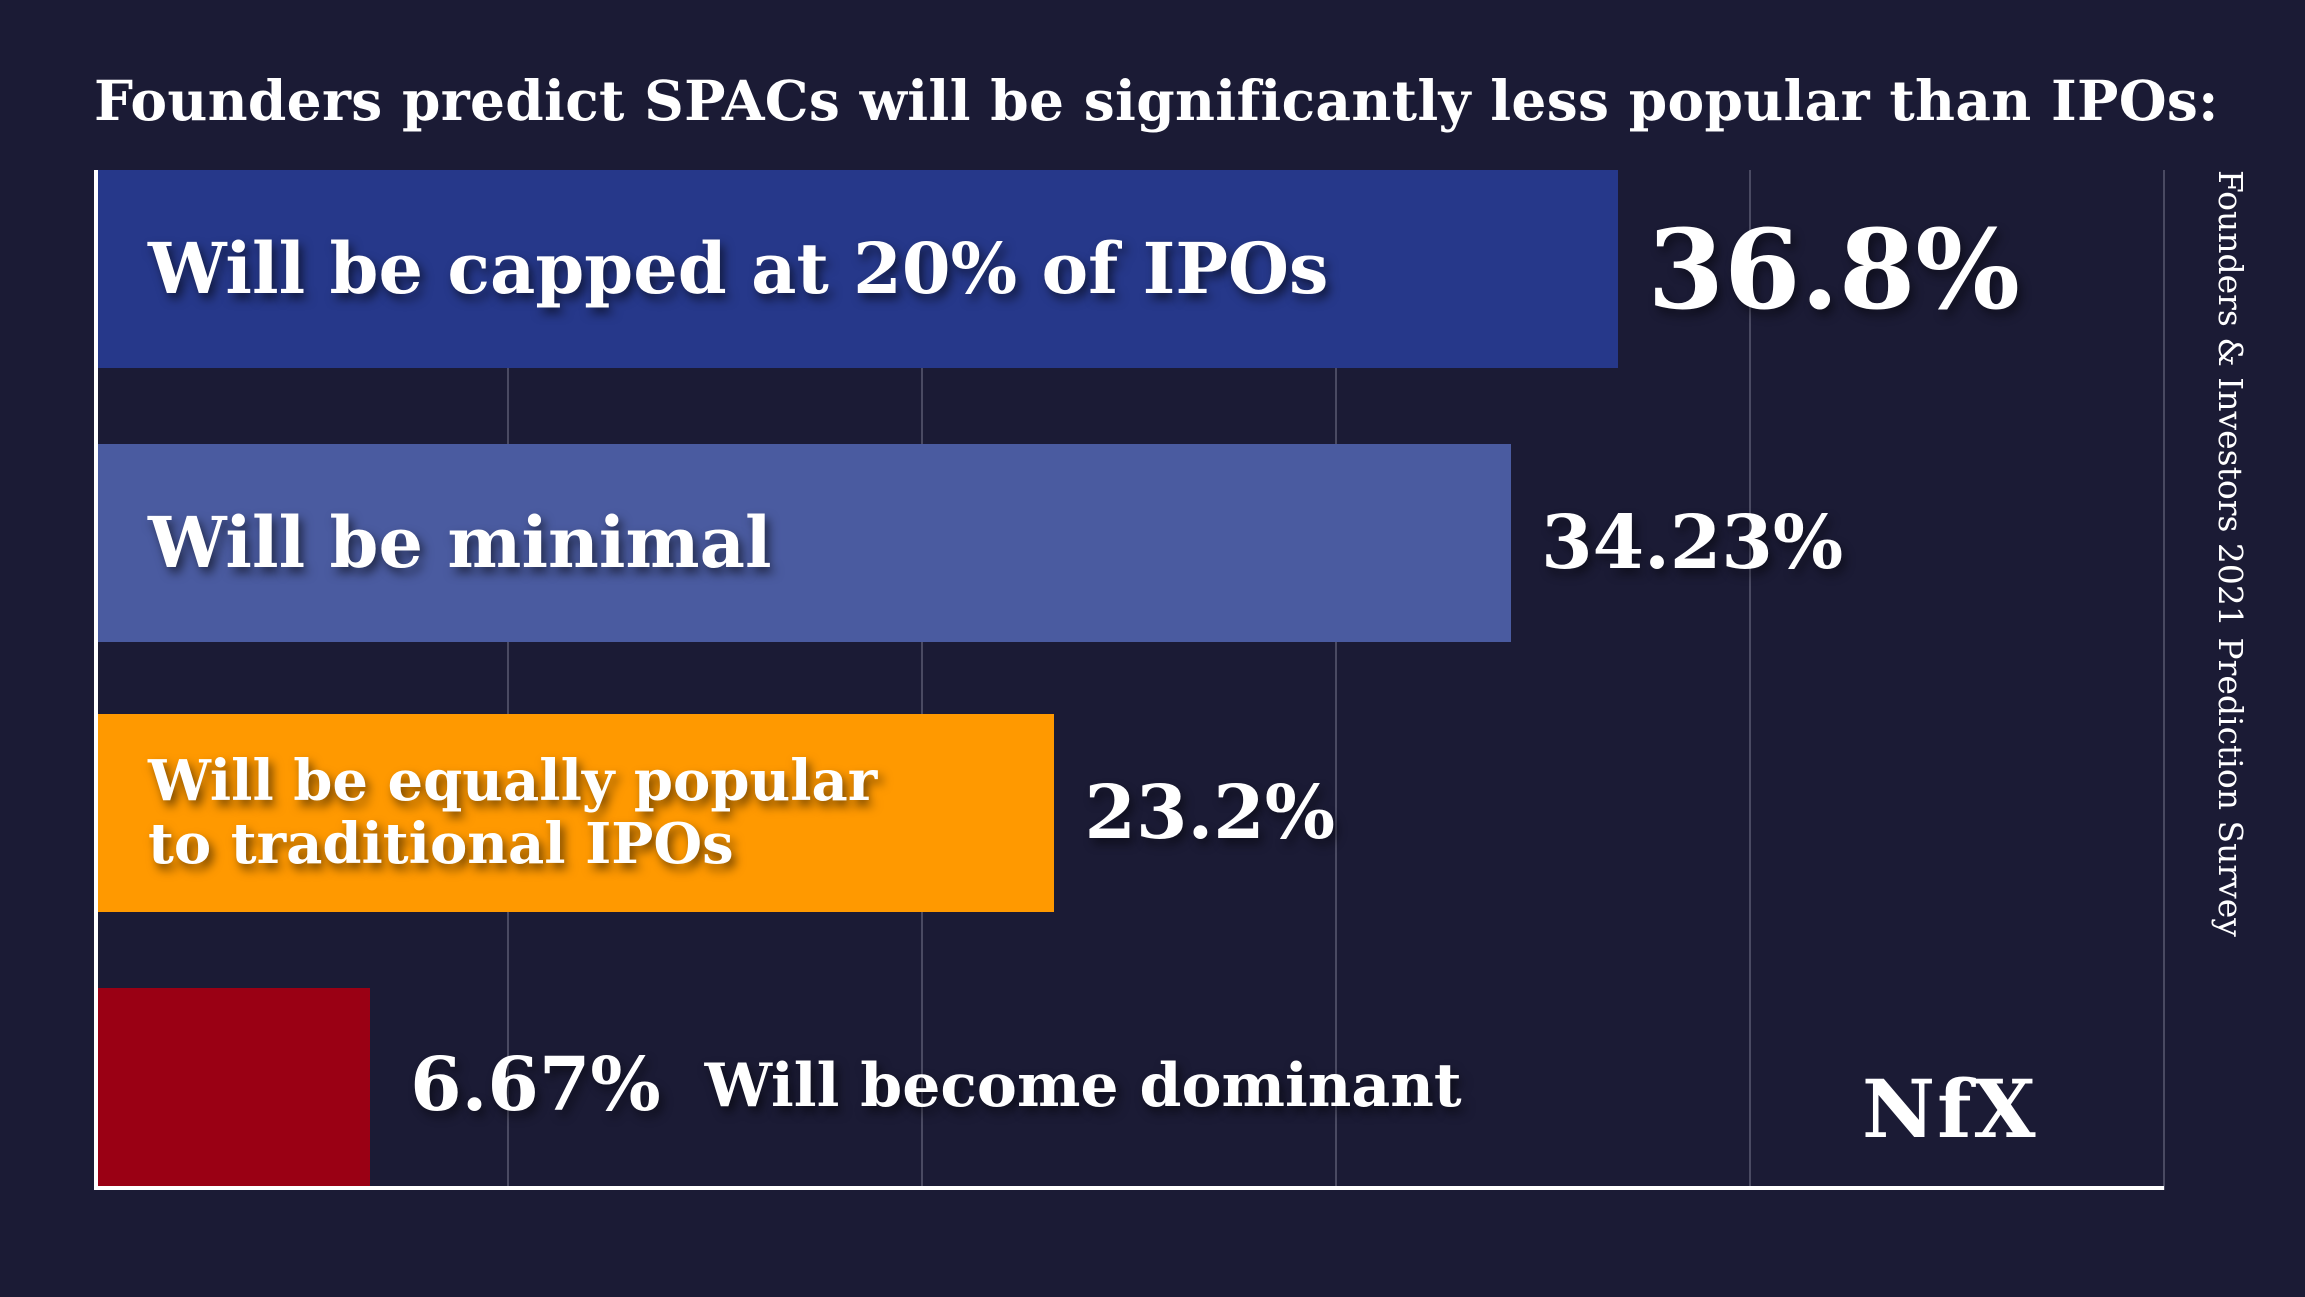  Describe the element at coordinates (513, 781) in the screenshot. I see `category-label-line: Will be equally popular` at that location.